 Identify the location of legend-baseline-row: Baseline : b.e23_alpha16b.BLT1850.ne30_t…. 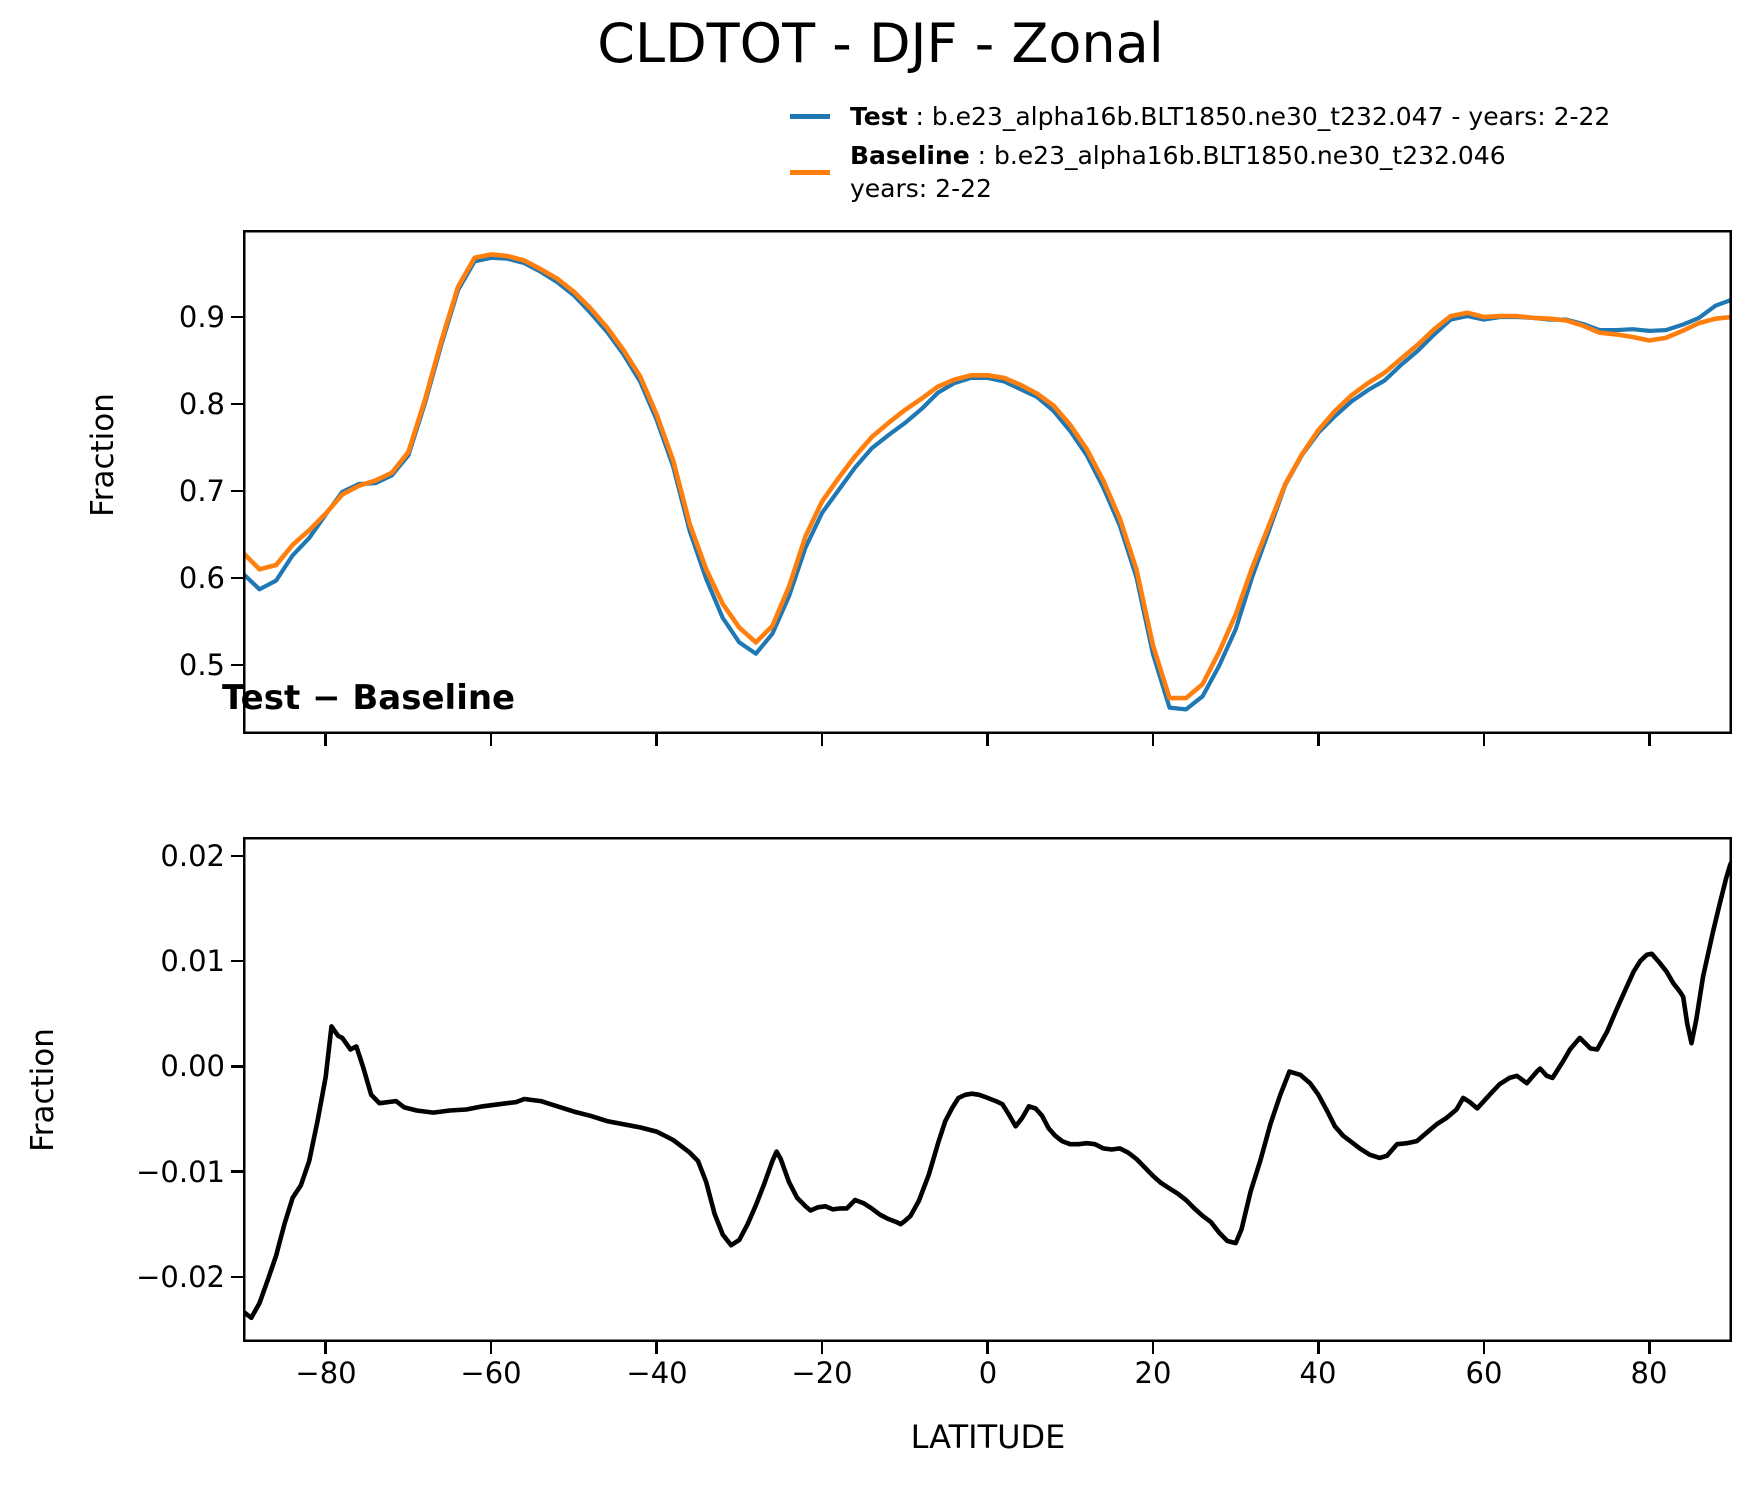
(1200, 172).